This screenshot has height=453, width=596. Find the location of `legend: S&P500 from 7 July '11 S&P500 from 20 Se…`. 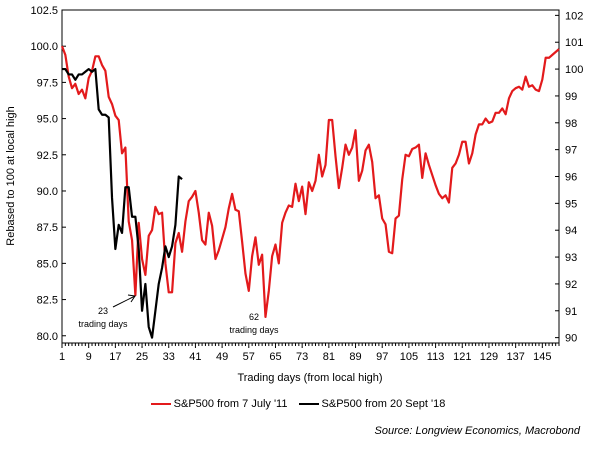

legend: S&P500 from 7 July '11 S&P500 from 20 Se… is located at coordinates (298, 403).